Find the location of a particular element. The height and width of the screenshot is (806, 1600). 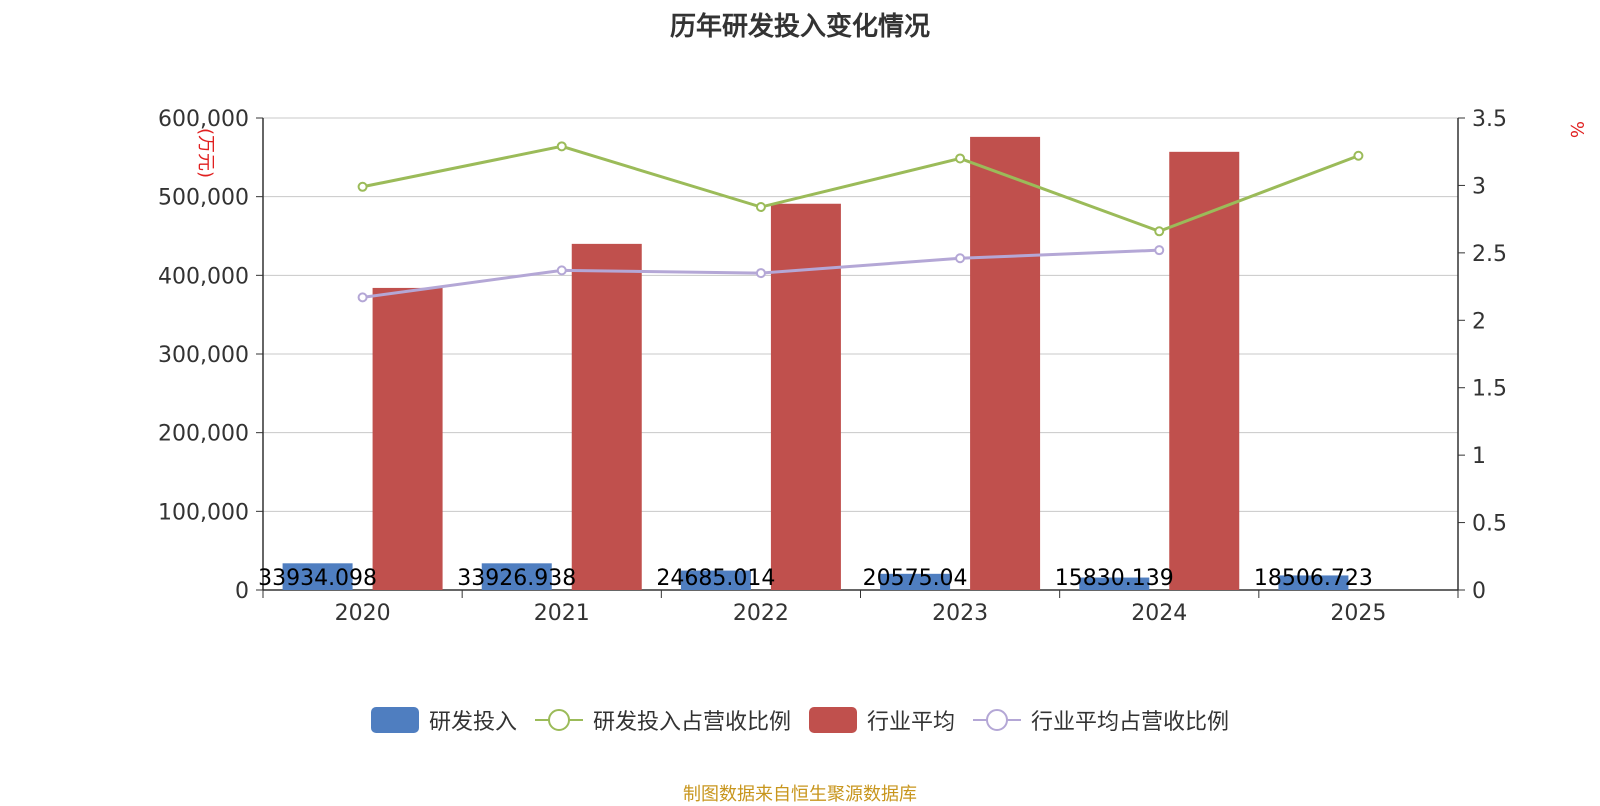

chart-title: 历年研发投入变化情况 is located at coordinates (799, 27).